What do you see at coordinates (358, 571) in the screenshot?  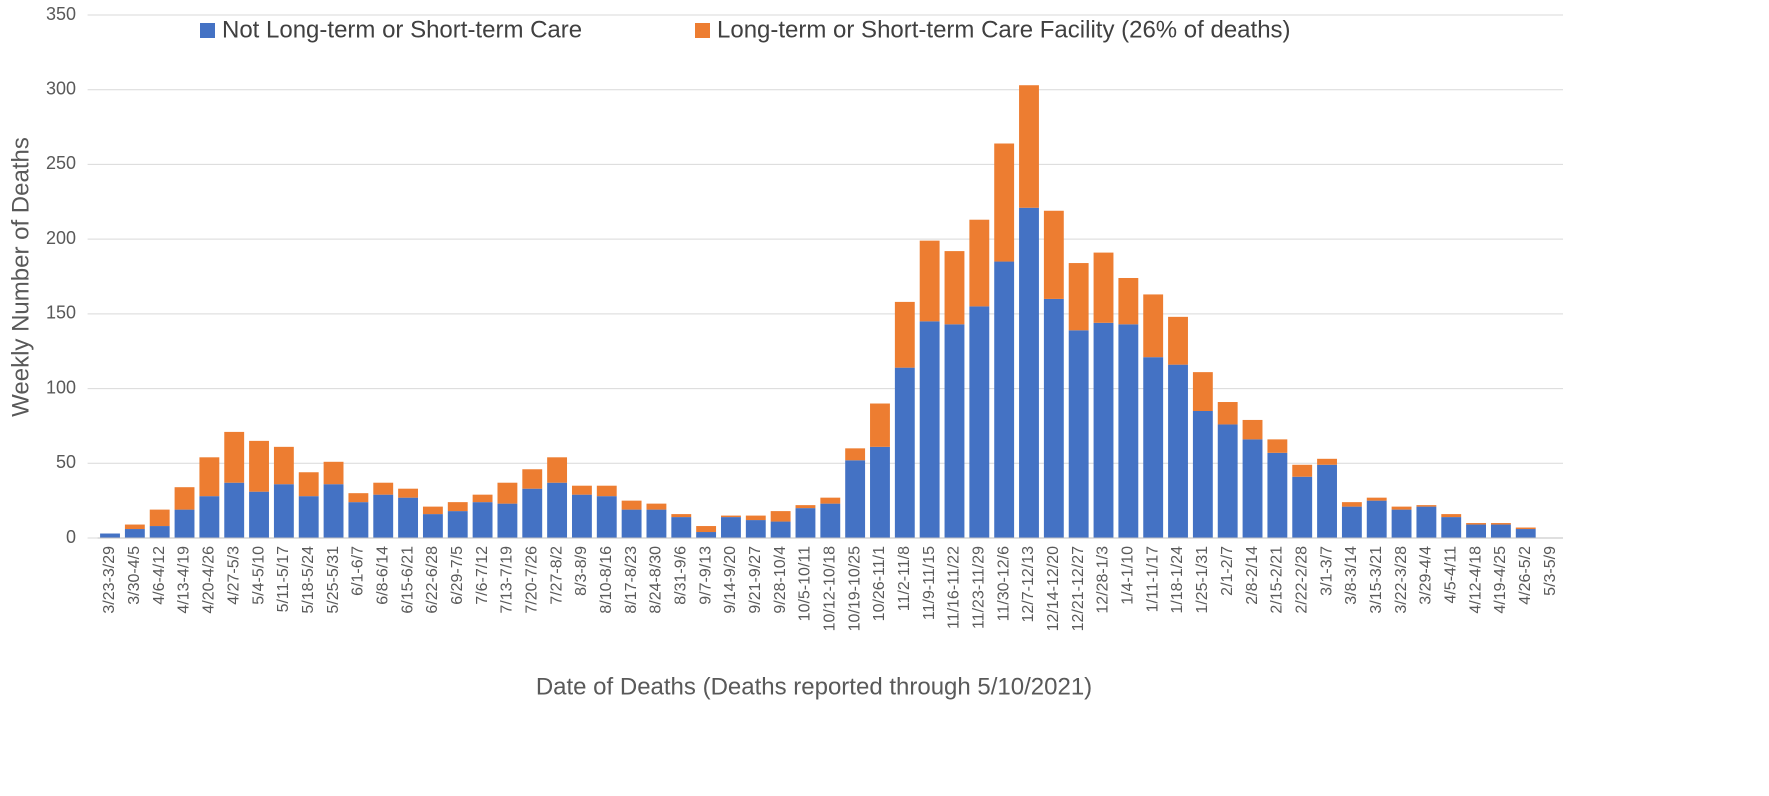 I see `x-tick-label: 6/1-6/7` at bounding box center [358, 571].